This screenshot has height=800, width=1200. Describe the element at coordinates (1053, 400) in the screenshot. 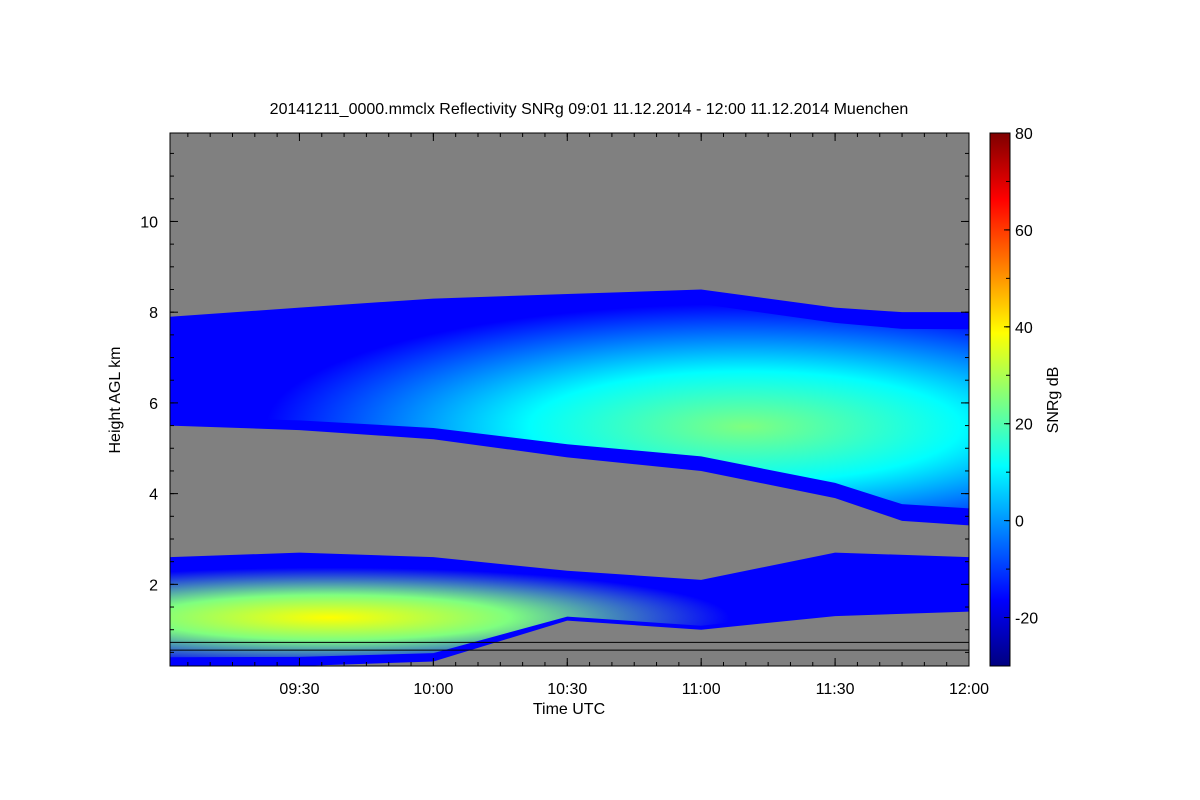

I see `colorbar-label: SNRg dB` at that location.